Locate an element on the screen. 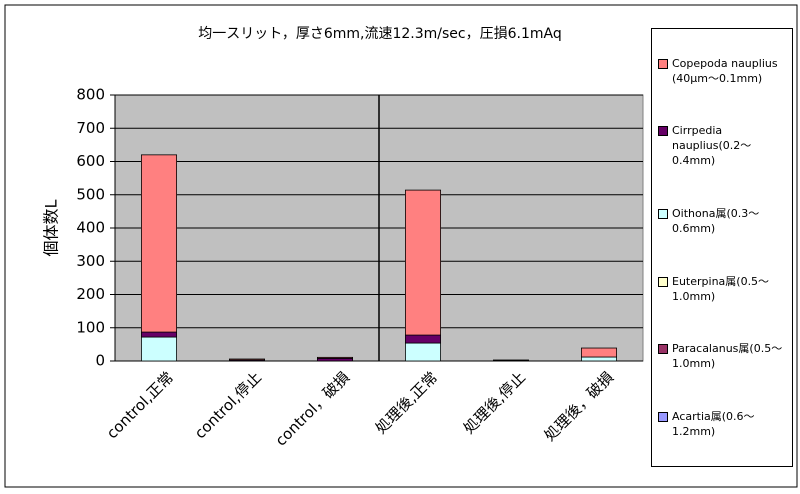 Image resolution: width=800 pixels, height=494 pixels. y-tick-label: 600 is located at coordinates (90, 161).